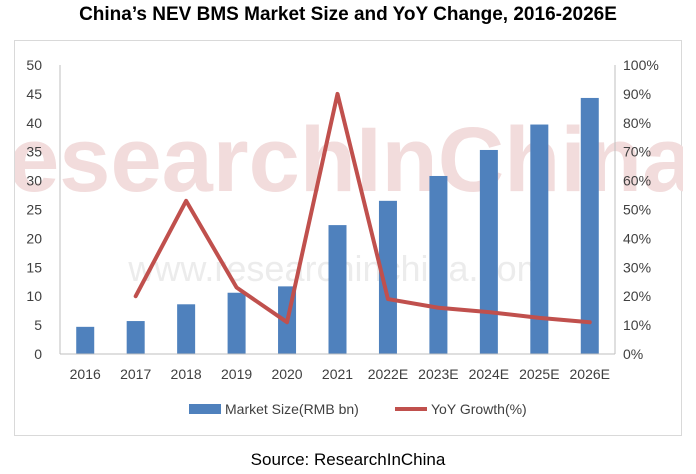 The width and height of the screenshot is (696, 474). I want to click on y-right-tick-label: 80%, so click(637, 123).